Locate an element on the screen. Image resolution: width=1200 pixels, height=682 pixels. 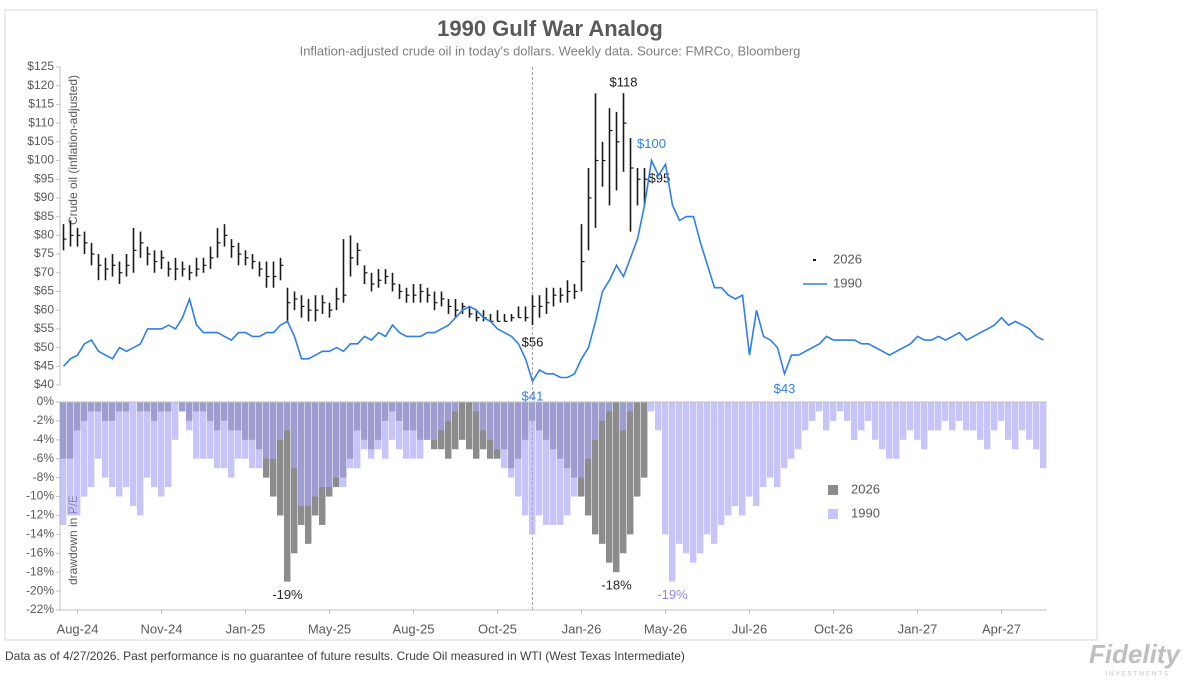
y-tick-label: -18% is located at coordinates (40, 571).